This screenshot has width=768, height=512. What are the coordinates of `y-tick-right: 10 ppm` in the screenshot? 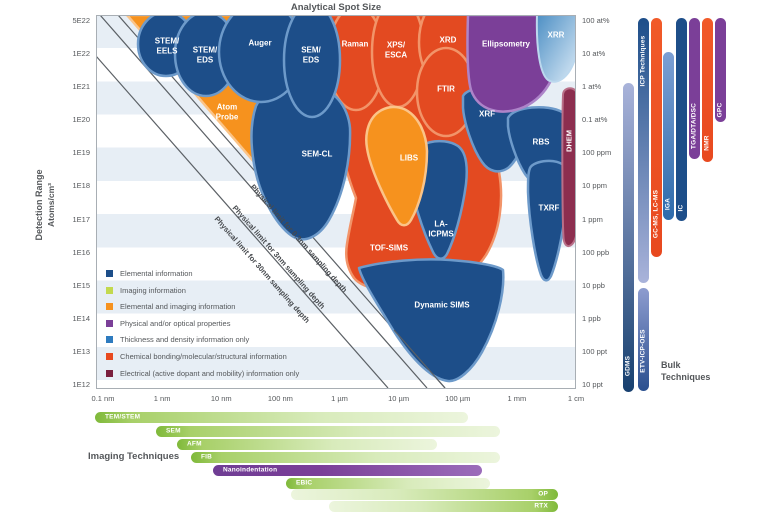 It's located at (595, 186).